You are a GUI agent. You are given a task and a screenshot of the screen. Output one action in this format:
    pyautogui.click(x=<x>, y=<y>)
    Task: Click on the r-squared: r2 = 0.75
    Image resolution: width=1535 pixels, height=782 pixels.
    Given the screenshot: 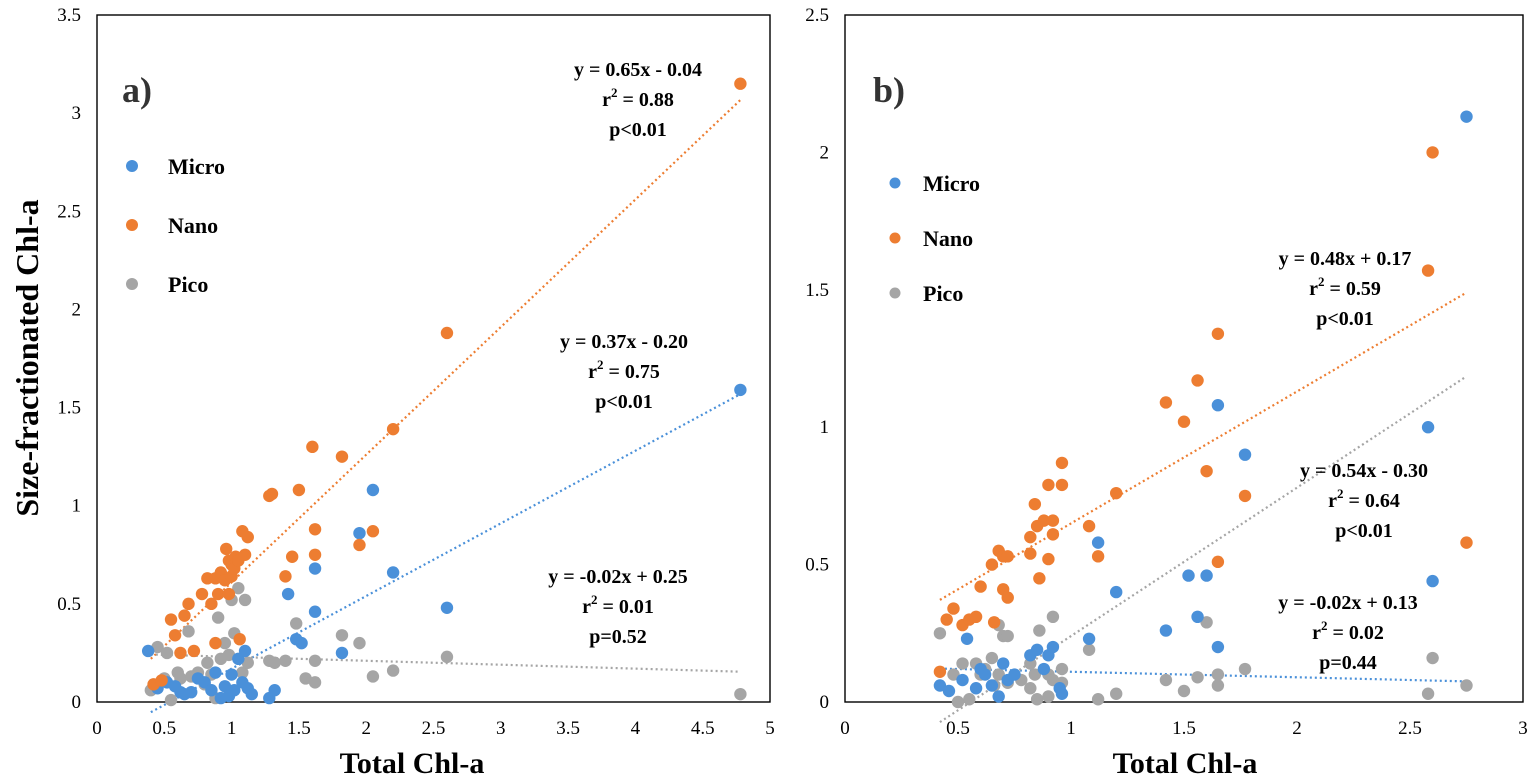 What is the action you would take?
    pyautogui.click(x=624, y=370)
    